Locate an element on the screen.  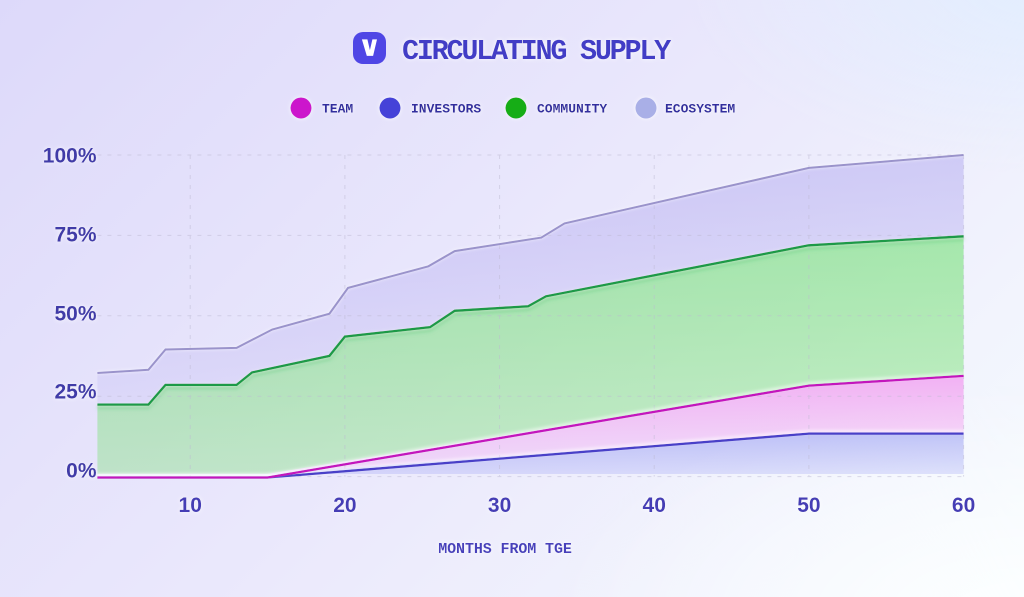
svg-text: 50 is located at coordinates (808, 505).